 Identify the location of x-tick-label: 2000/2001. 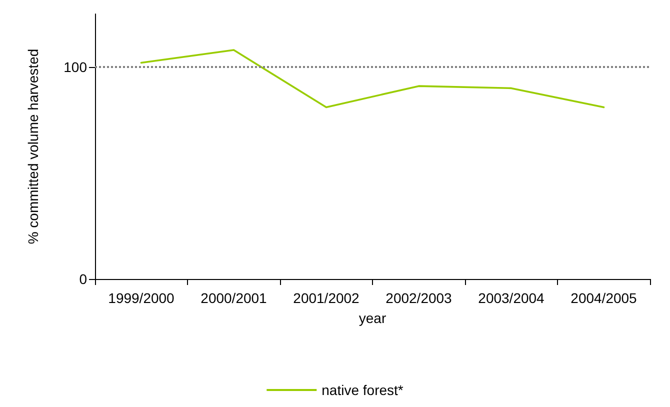
(234, 298).